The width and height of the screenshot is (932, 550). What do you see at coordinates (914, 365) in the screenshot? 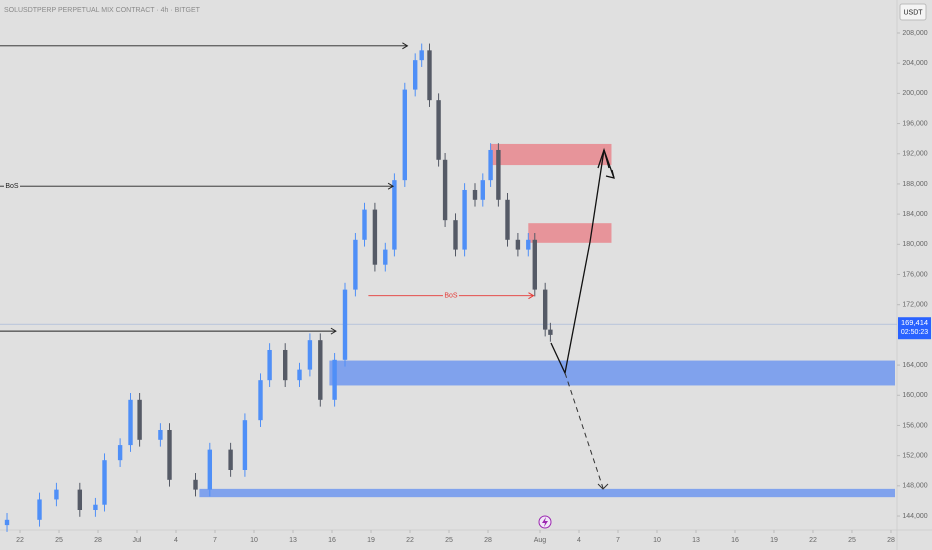
I see `y-tick-label: 164,000` at bounding box center [914, 365].